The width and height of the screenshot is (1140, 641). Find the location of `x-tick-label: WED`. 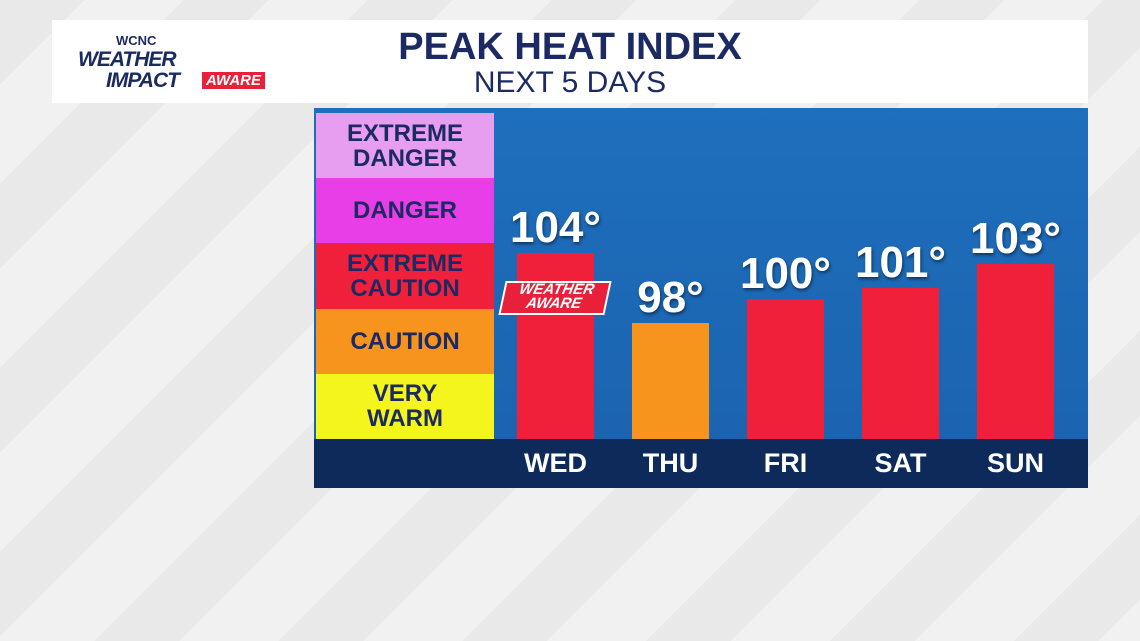

x-tick-label: WED is located at coordinates (555, 463).